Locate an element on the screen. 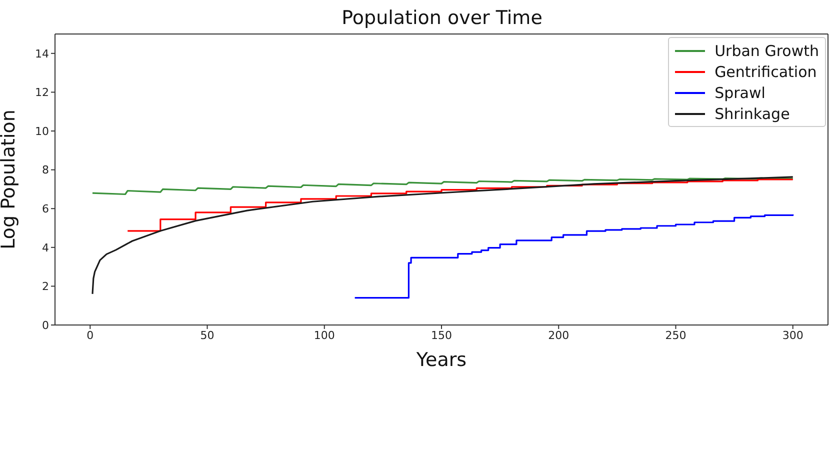 The width and height of the screenshot is (830, 456). y-tick-label: 14 is located at coordinates (42, 53).